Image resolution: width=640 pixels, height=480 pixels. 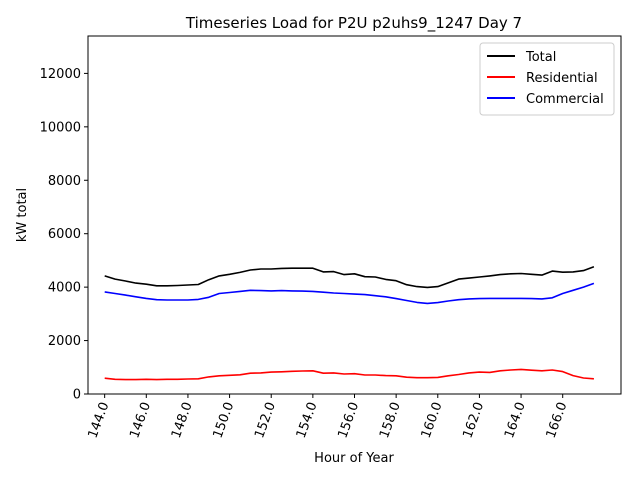 I want to click on x-tick-label: 164.0, so click(x=515, y=420).